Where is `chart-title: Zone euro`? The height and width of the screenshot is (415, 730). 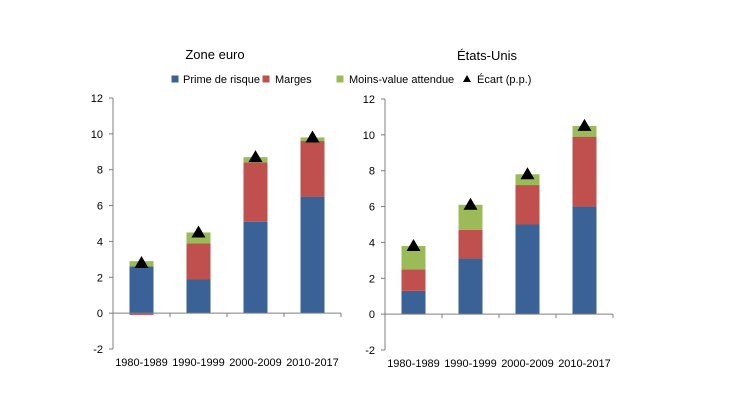
chart-title: Zone euro is located at coordinates (214, 54).